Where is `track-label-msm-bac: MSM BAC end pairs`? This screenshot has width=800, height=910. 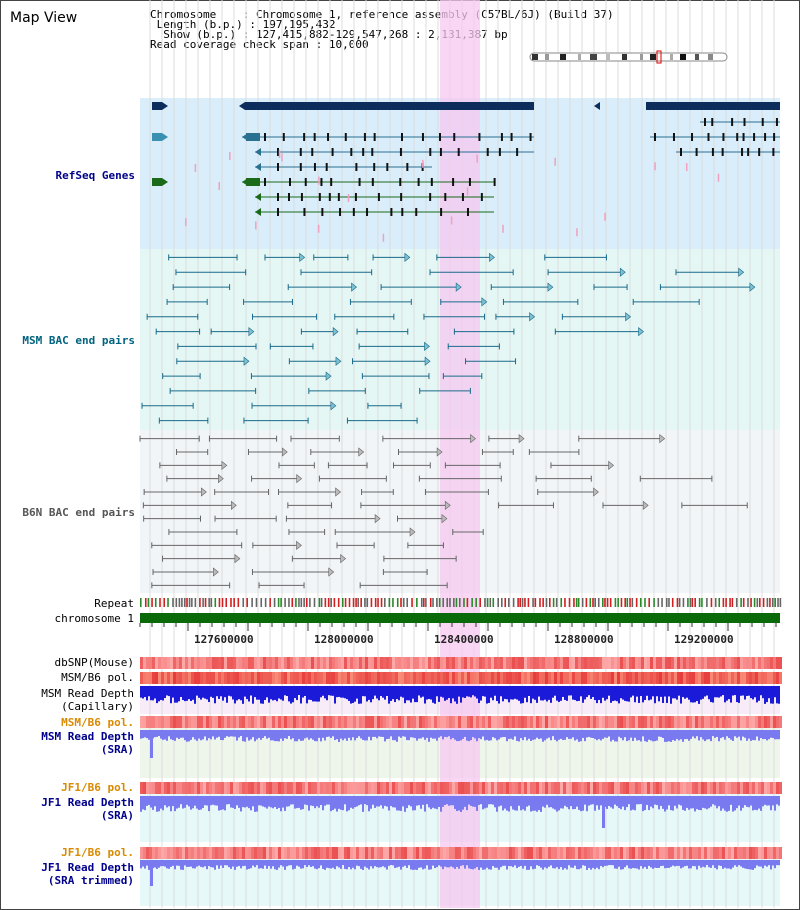
track-label-msm-bac: MSM BAC end pairs is located at coordinates (78, 340).